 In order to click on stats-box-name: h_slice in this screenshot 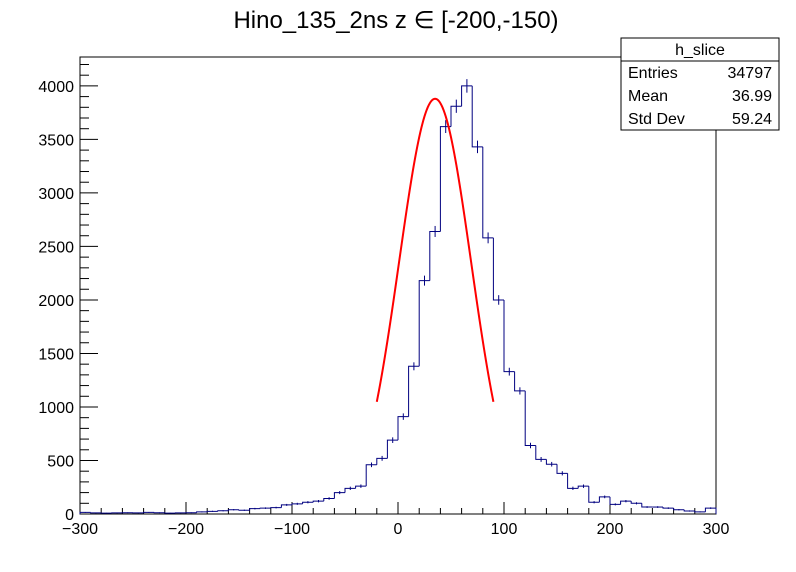, I will do `click(700, 50)`.